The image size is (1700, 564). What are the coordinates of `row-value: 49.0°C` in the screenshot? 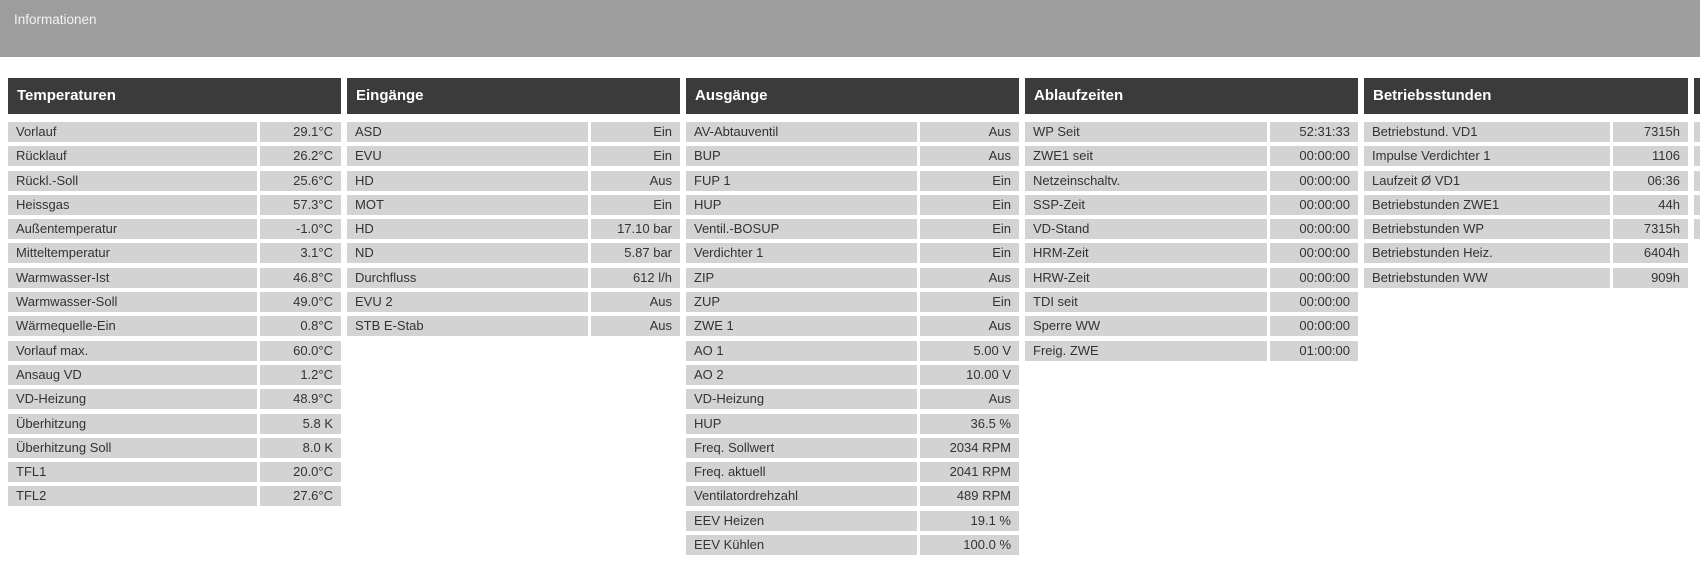 It's located at (300, 302).